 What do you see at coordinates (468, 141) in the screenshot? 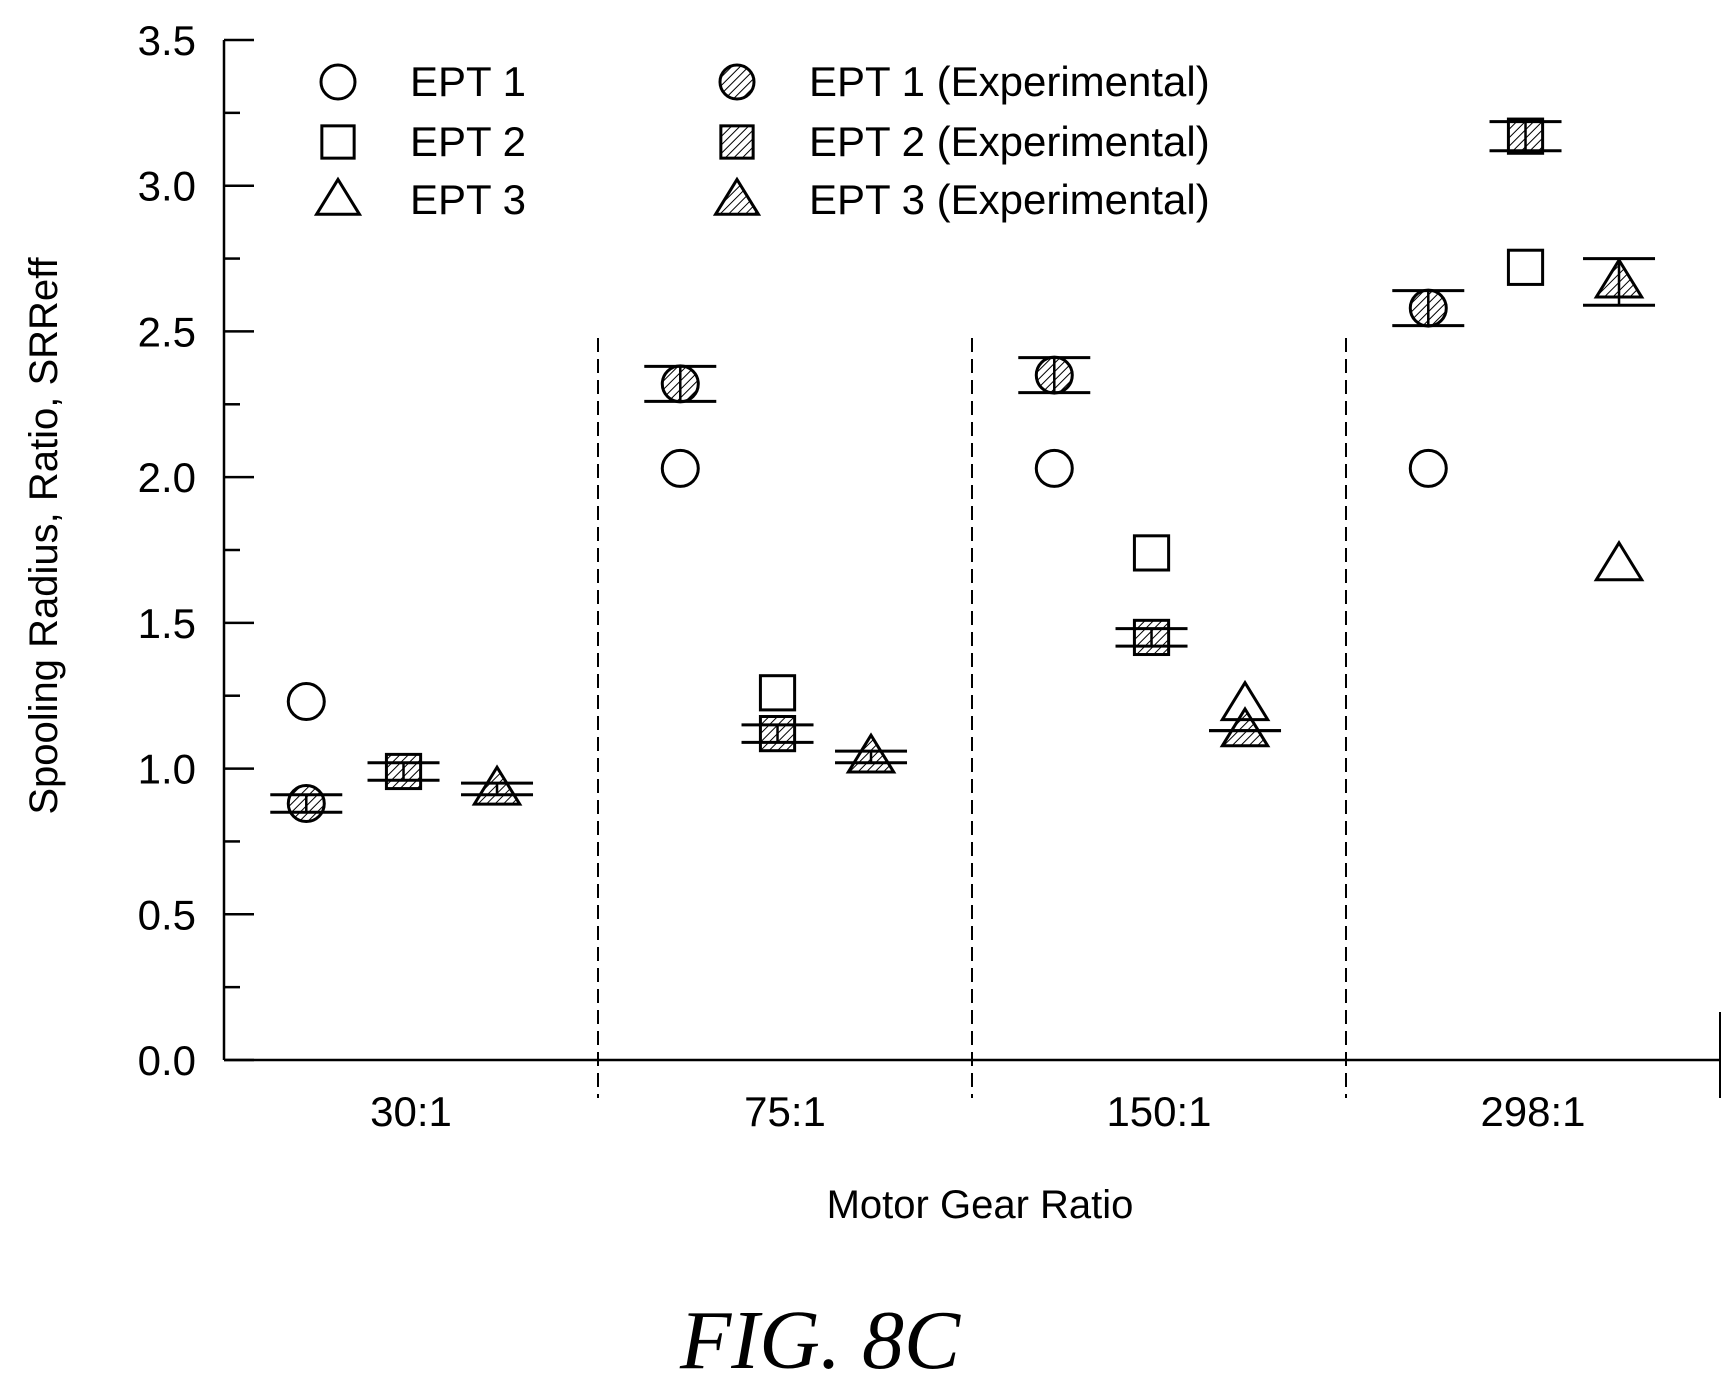
I see `legend-label: EPT 2` at bounding box center [468, 141].